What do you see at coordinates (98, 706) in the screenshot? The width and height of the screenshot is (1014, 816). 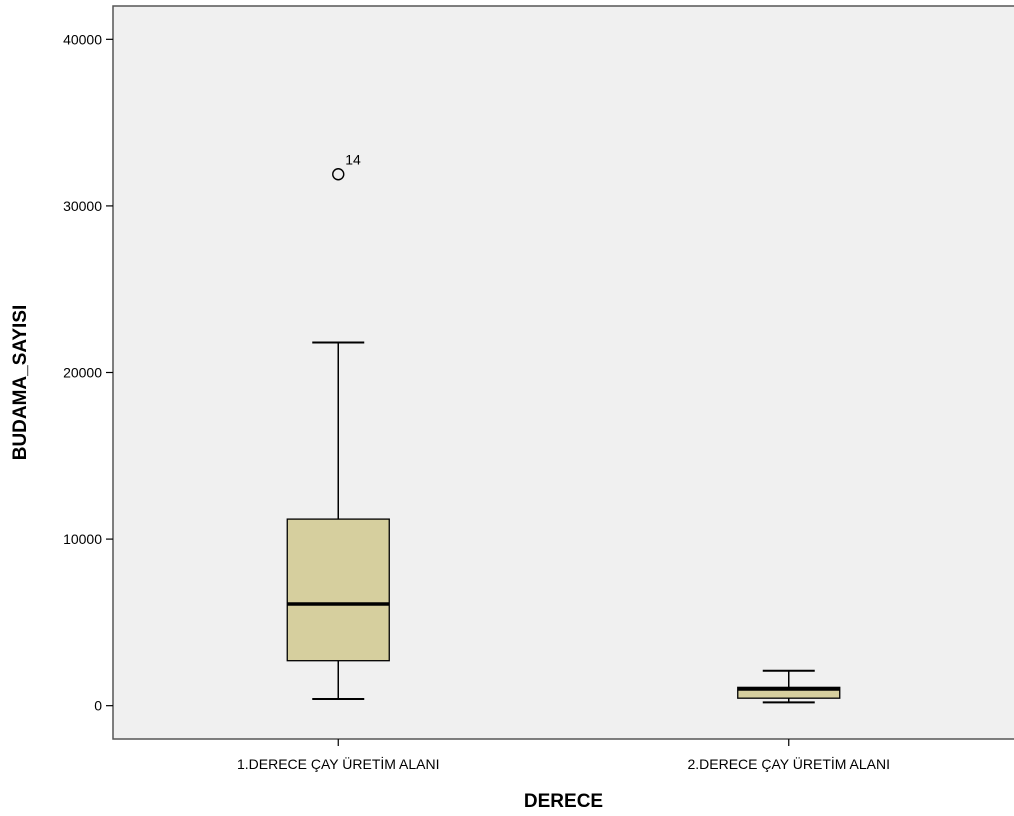 I see `y-tick-label: 0` at bounding box center [98, 706].